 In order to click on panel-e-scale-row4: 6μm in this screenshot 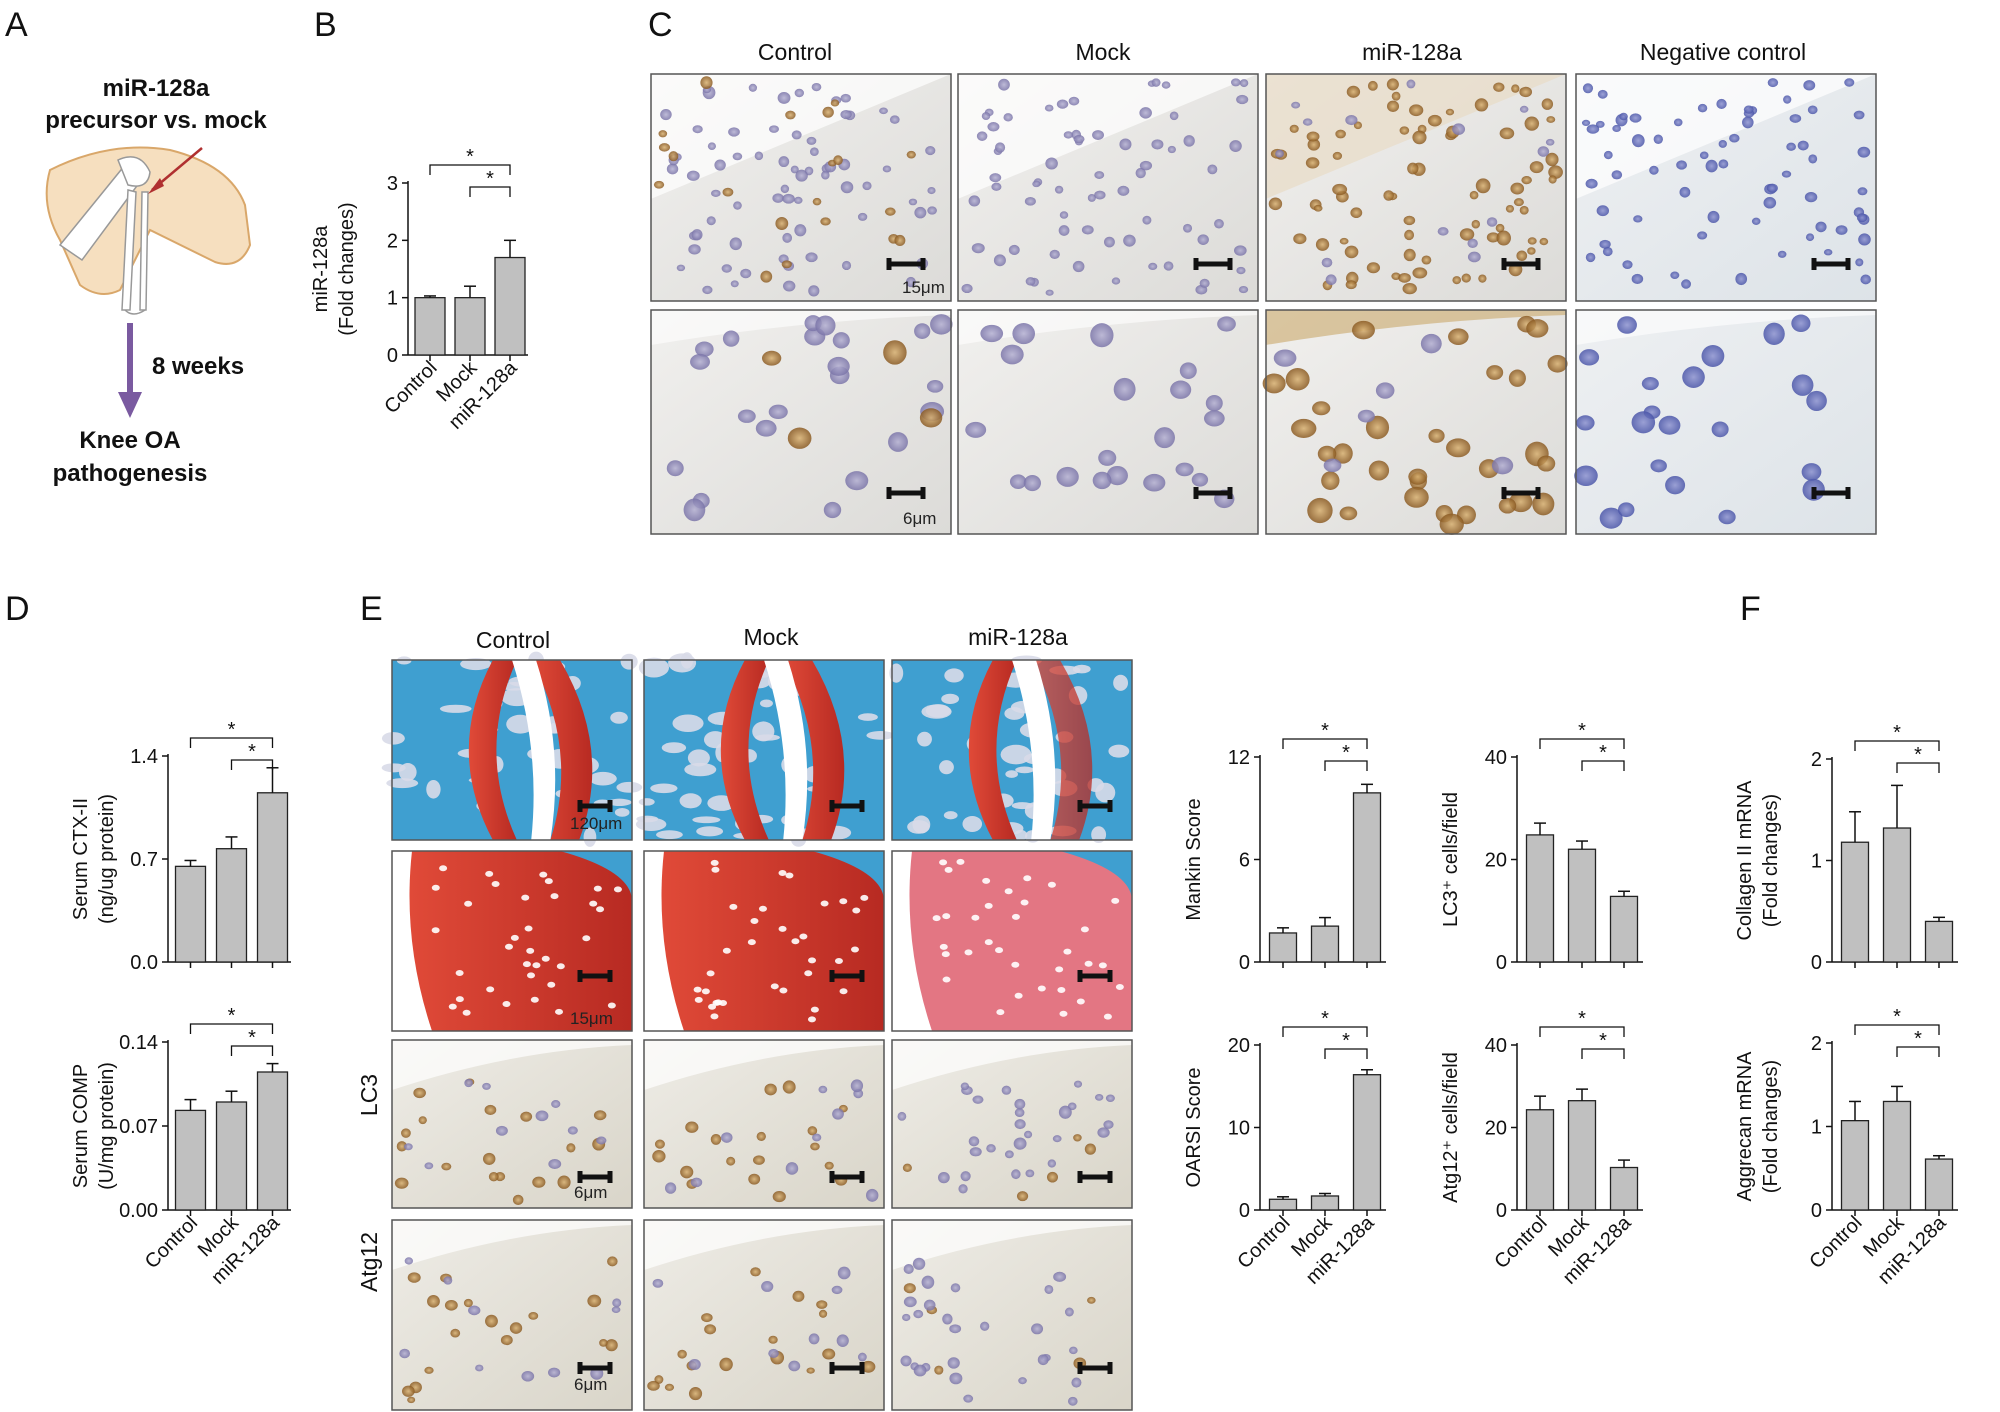, I will do `click(590, 1384)`.